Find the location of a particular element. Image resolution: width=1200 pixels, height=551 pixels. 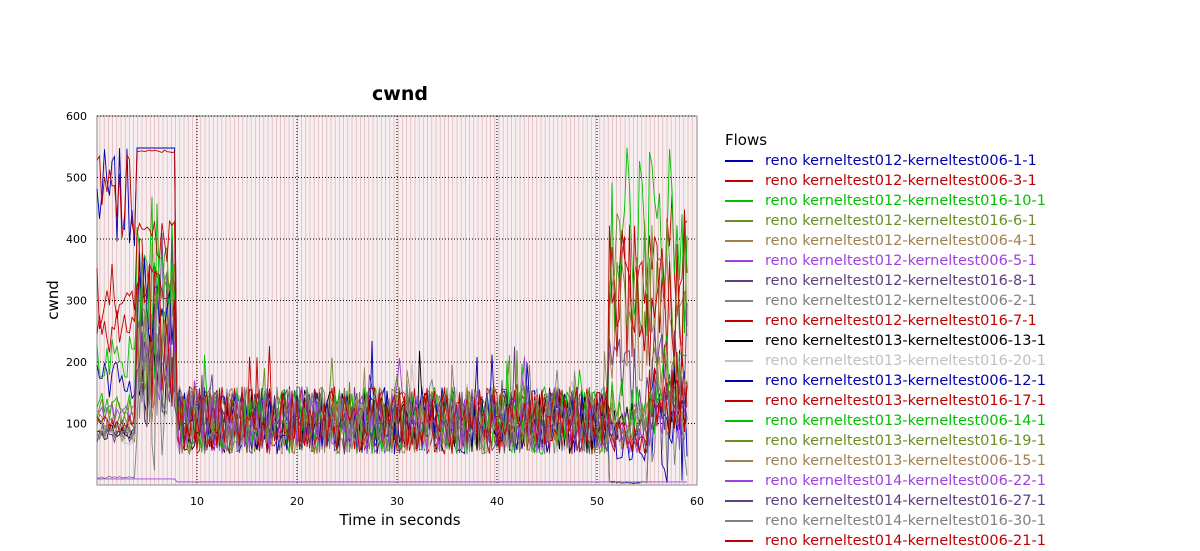

x-tick-label: 50 is located at coordinates (597, 501).